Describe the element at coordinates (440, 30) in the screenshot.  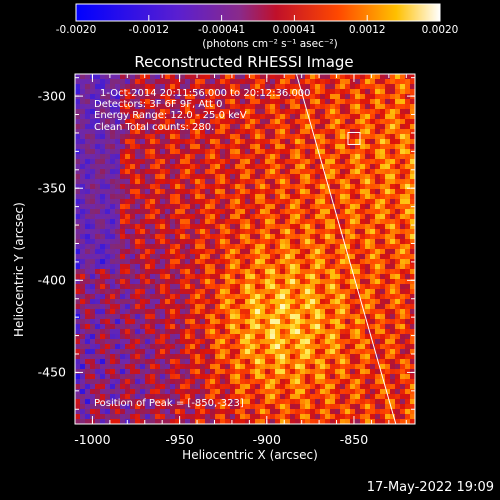
I see `colorbar-tick-label: 0.0020` at that location.